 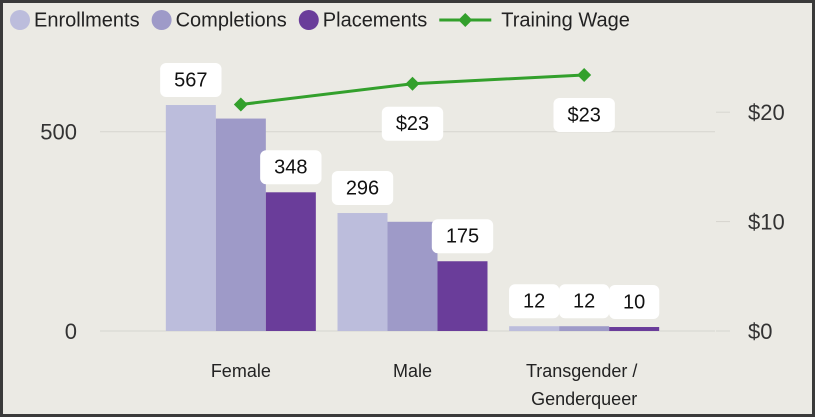 What do you see at coordinates (565, 20) in the screenshot?
I see `legend-label: Training Wage` at bounding box center [565, 20].